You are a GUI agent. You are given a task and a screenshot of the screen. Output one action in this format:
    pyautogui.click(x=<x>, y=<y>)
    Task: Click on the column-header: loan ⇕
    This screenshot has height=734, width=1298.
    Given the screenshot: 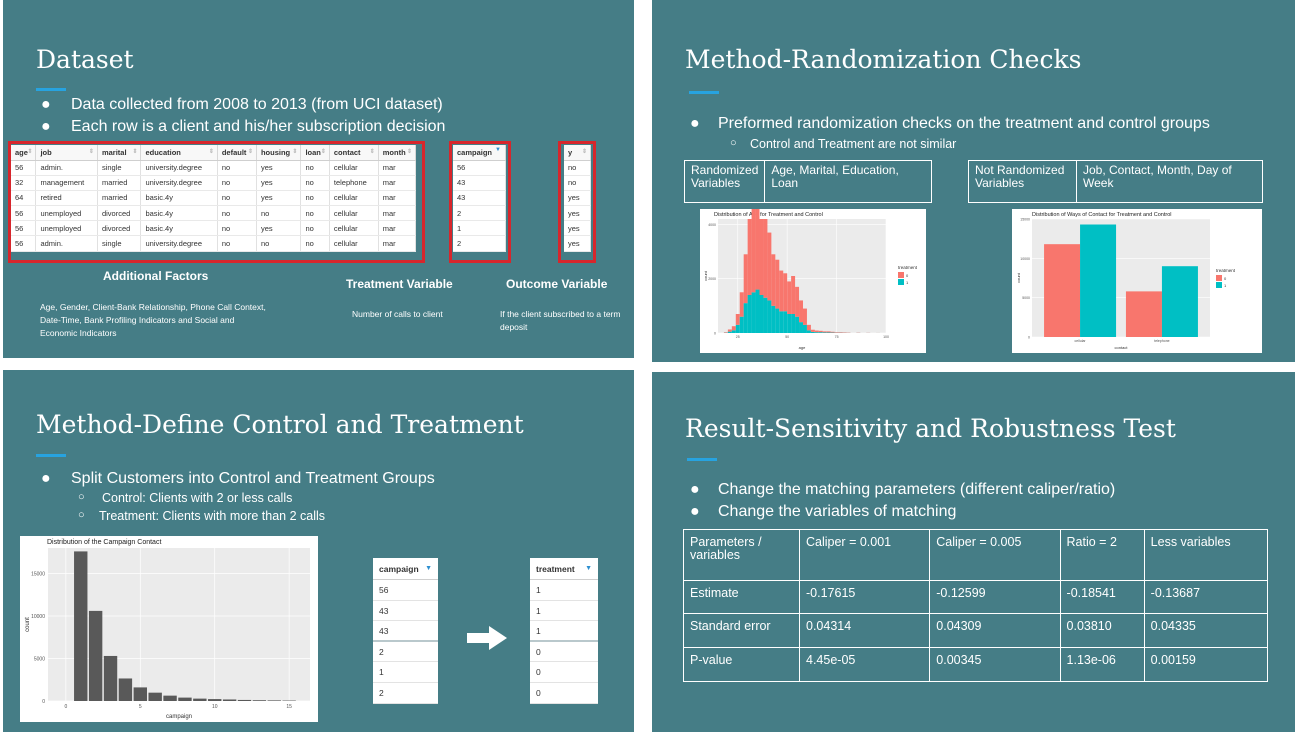 What is the action you would take?
    pyautogui.click(x=315, y=153)
    